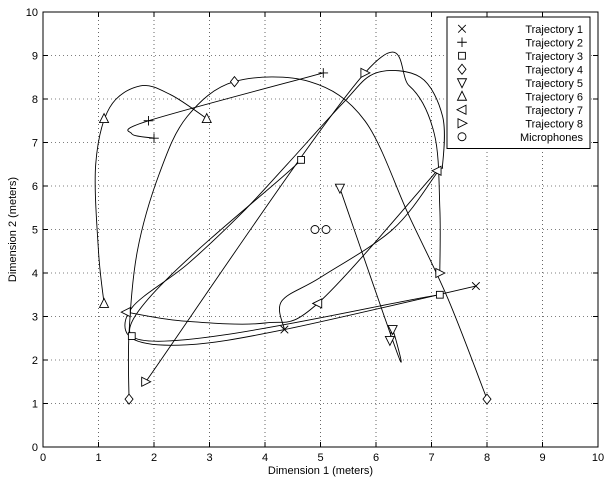 The image size is (606, 477). What do you see at coordinates (35, 144) in the screenshot?
I see `y-tick-label: 7` at bounding box center [35, 144].